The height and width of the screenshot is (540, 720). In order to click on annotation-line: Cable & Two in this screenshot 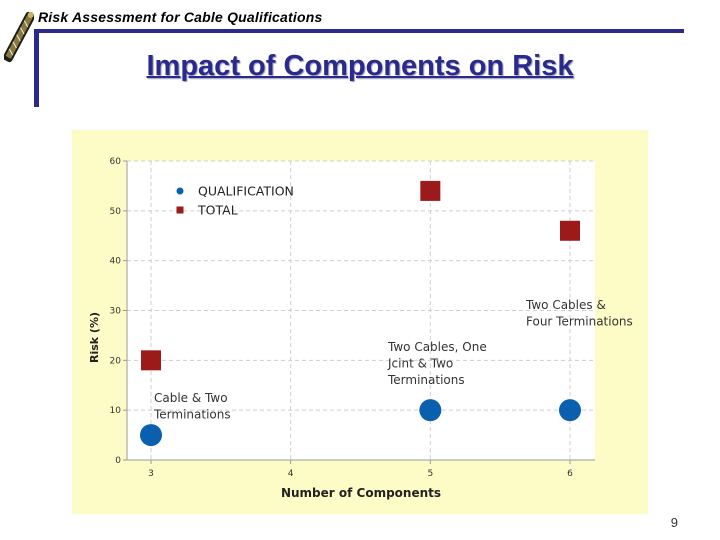, I will do `click(191, 398)`.